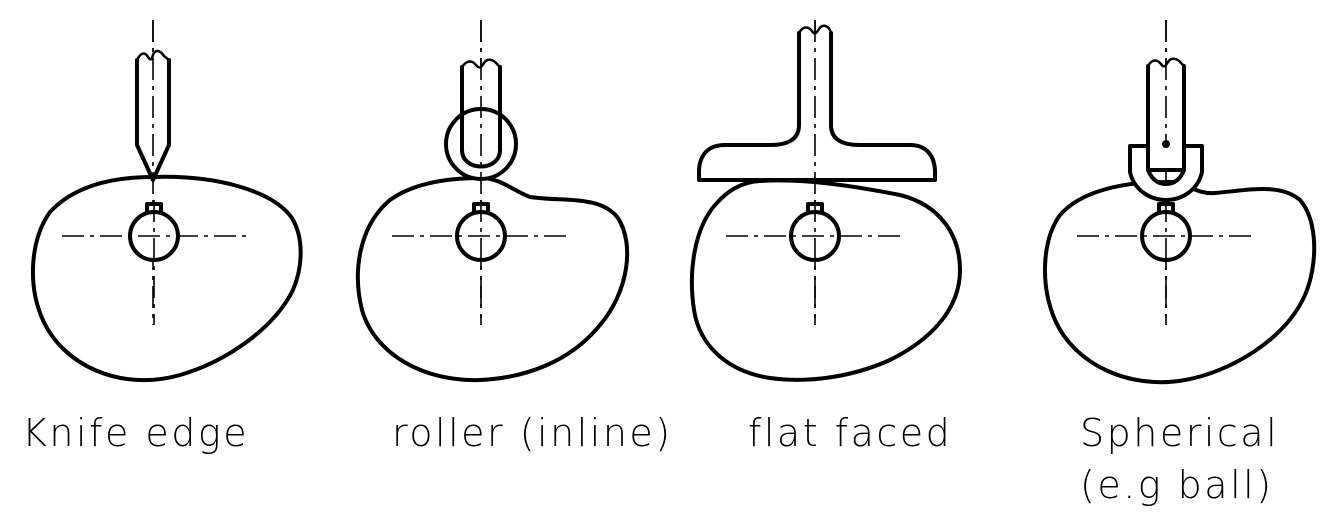 This screenshot has width=1334, height=524. Describe the element at coordinates (1179, 433) in the screenshot. I see `spherical-label-line1: Spherical` at that location.